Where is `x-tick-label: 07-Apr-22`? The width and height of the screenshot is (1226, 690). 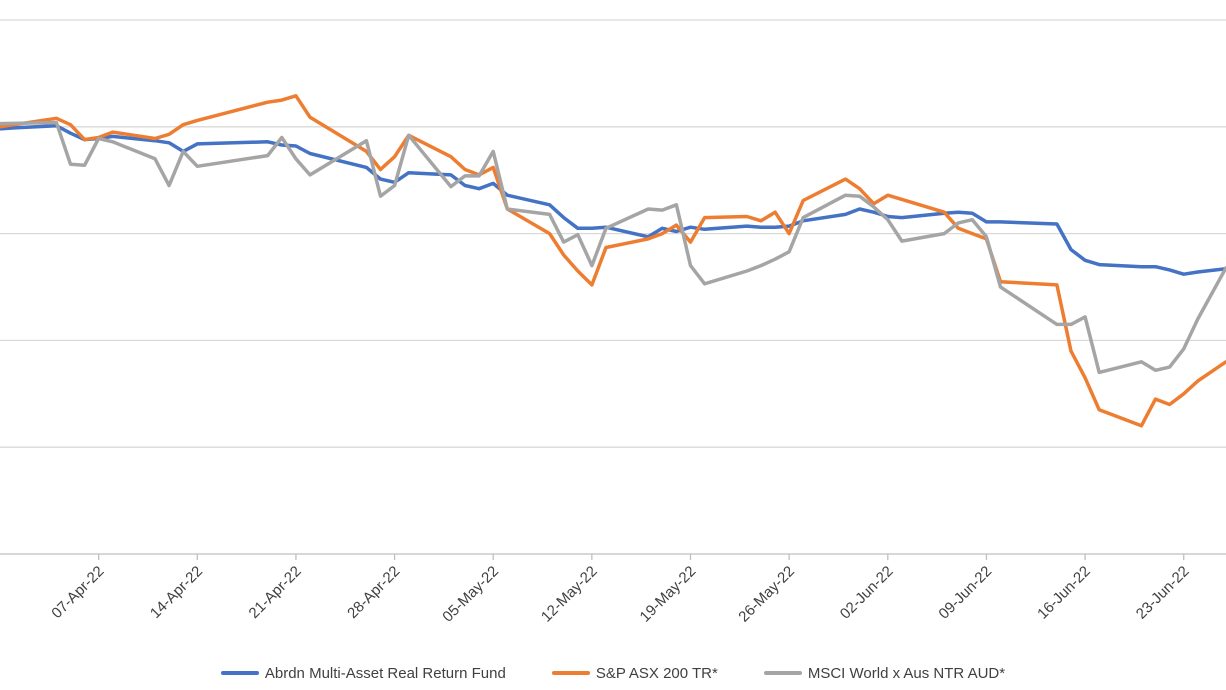 x-tick-label: 07-Apr-22 is located at coordinates (77, 592).